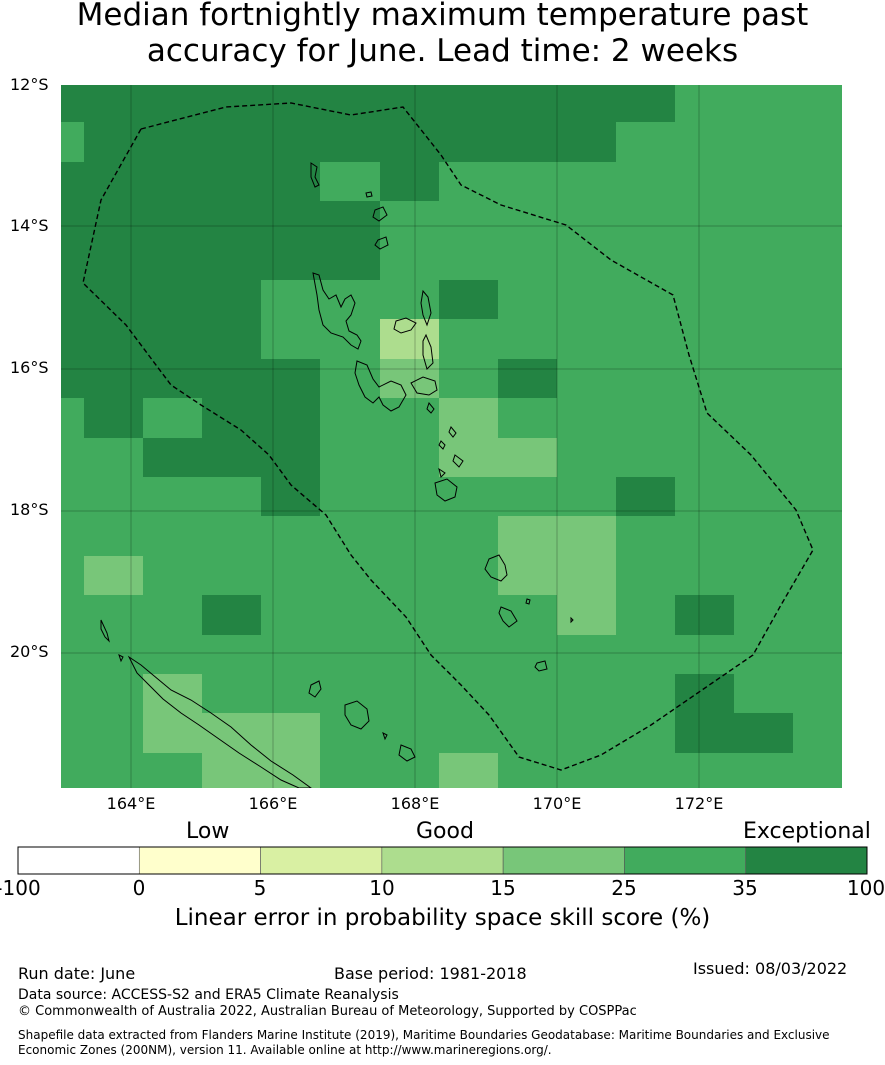  What do you see at coordinates (442, 51) in the screenshot?
I see `map-title-line2: accuracy for June. Lead time: 2 weeks` at bounding box center [442, 51].